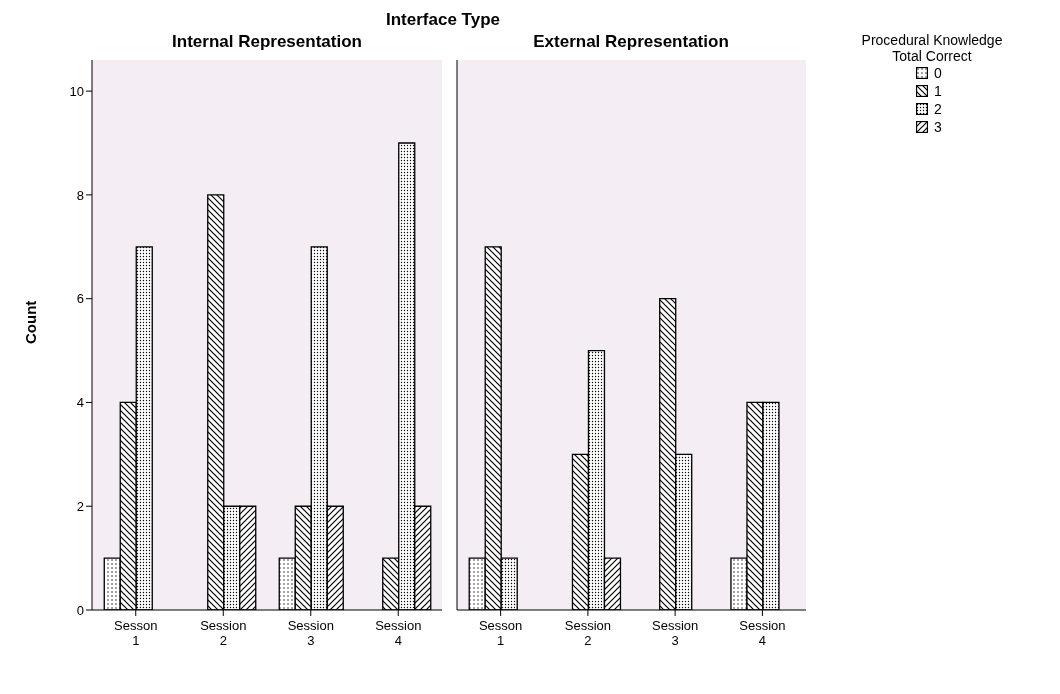 The width and height of the screenshot is (1060, 694). Describe the element at coordinates (938, 127) in the screenshot. I see `legend-label: 3` at that location.